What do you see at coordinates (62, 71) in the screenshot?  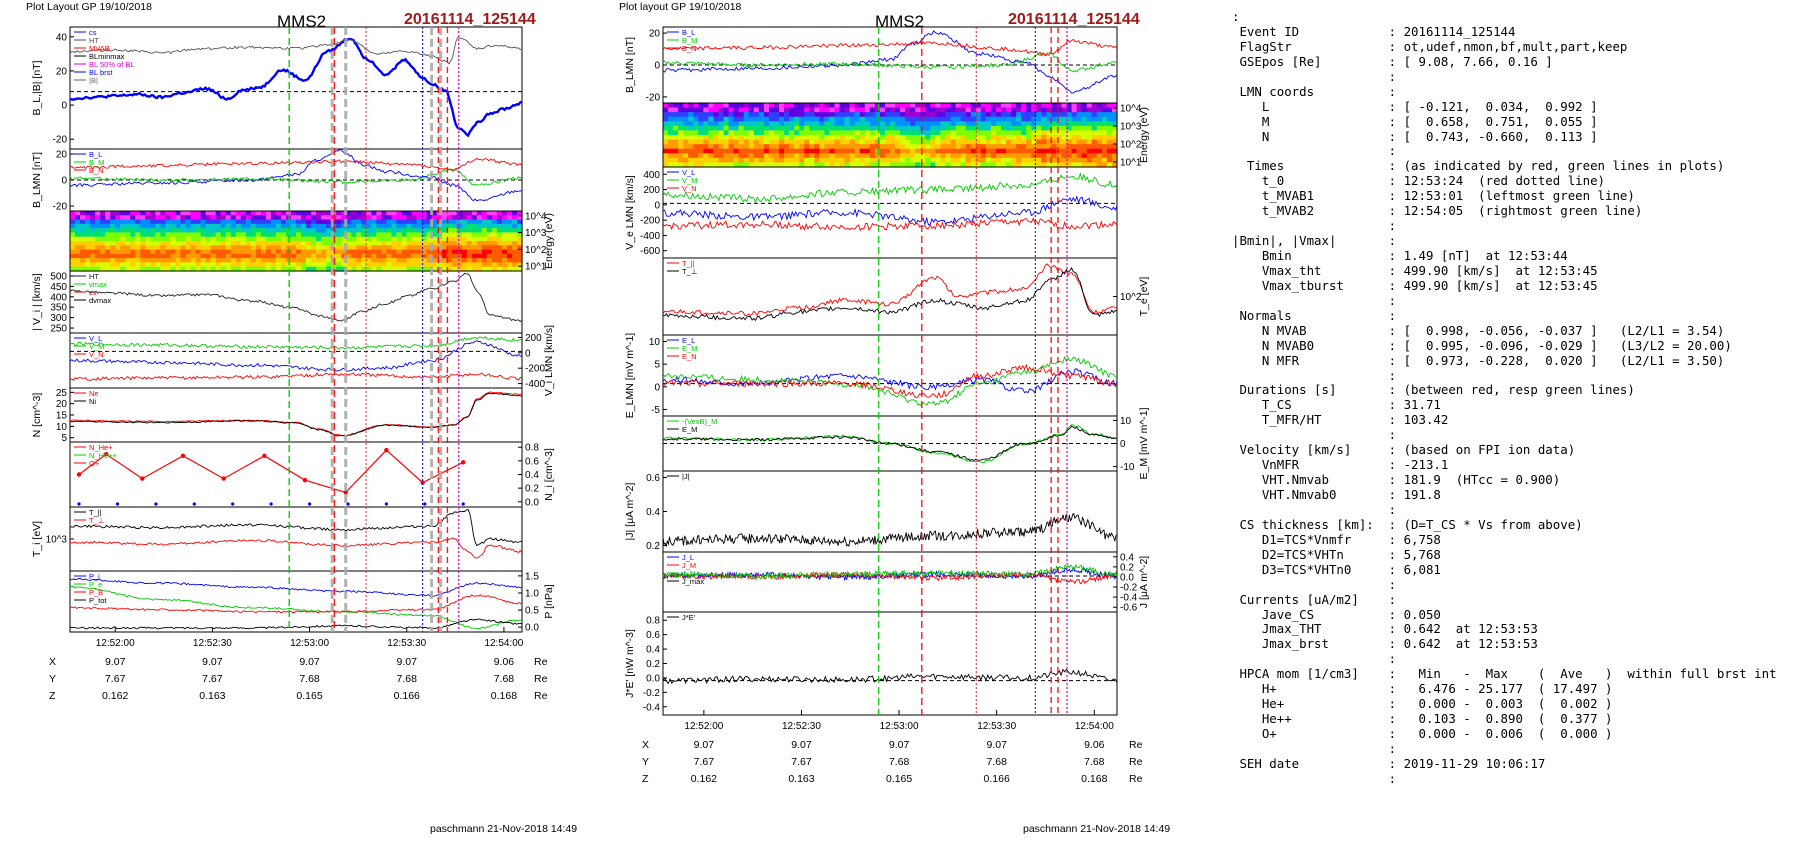 I see `y-tick-label: 20` at bounding box center [62, 71].